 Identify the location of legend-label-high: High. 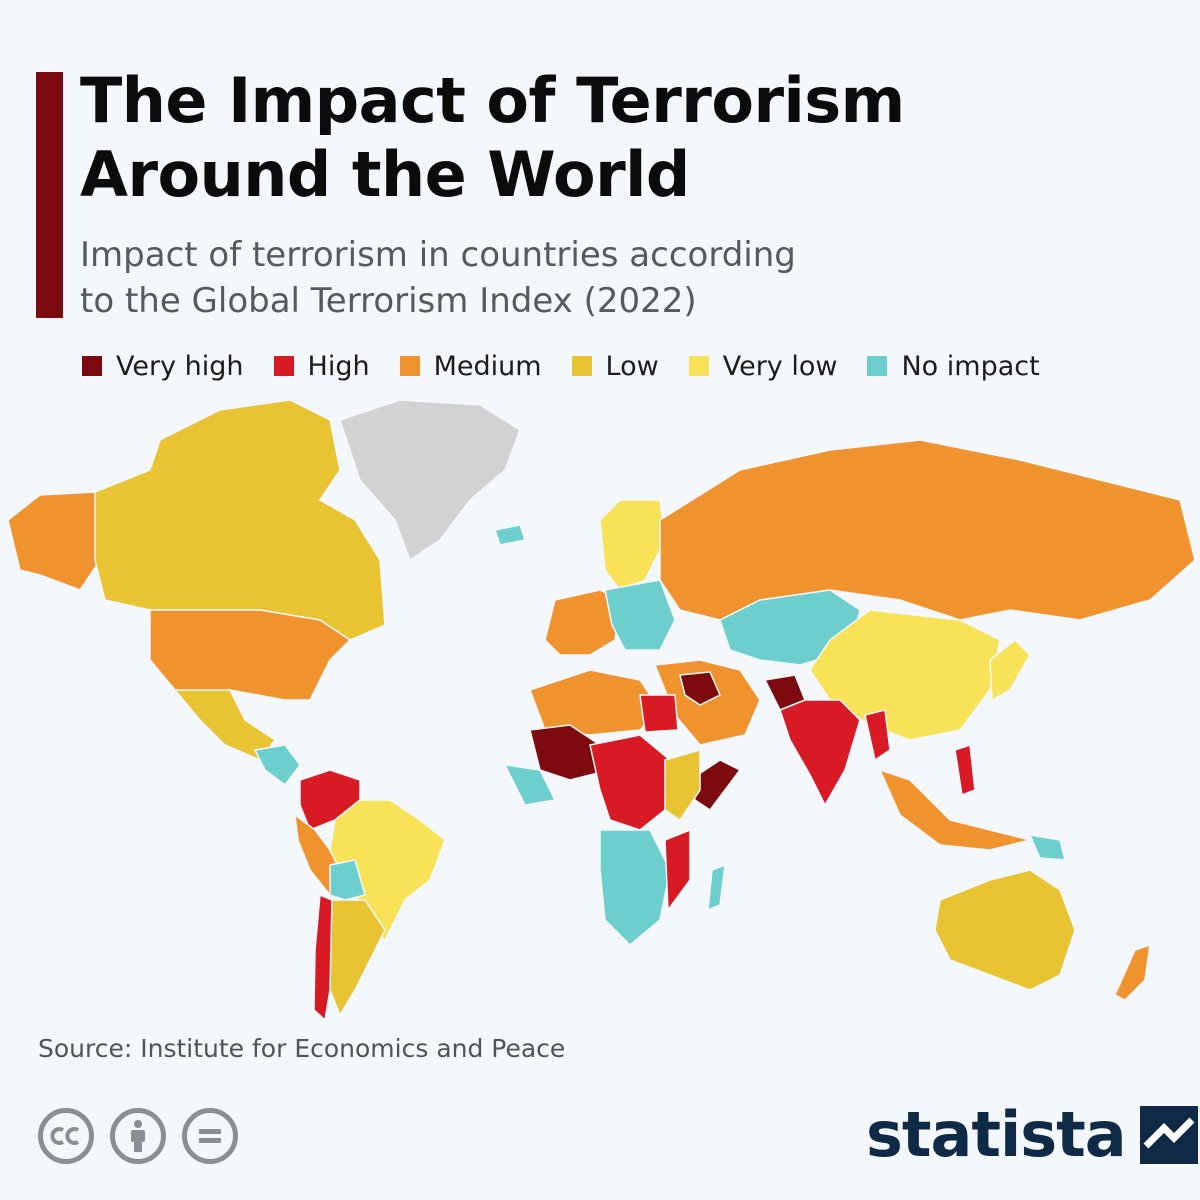
(338, 366).